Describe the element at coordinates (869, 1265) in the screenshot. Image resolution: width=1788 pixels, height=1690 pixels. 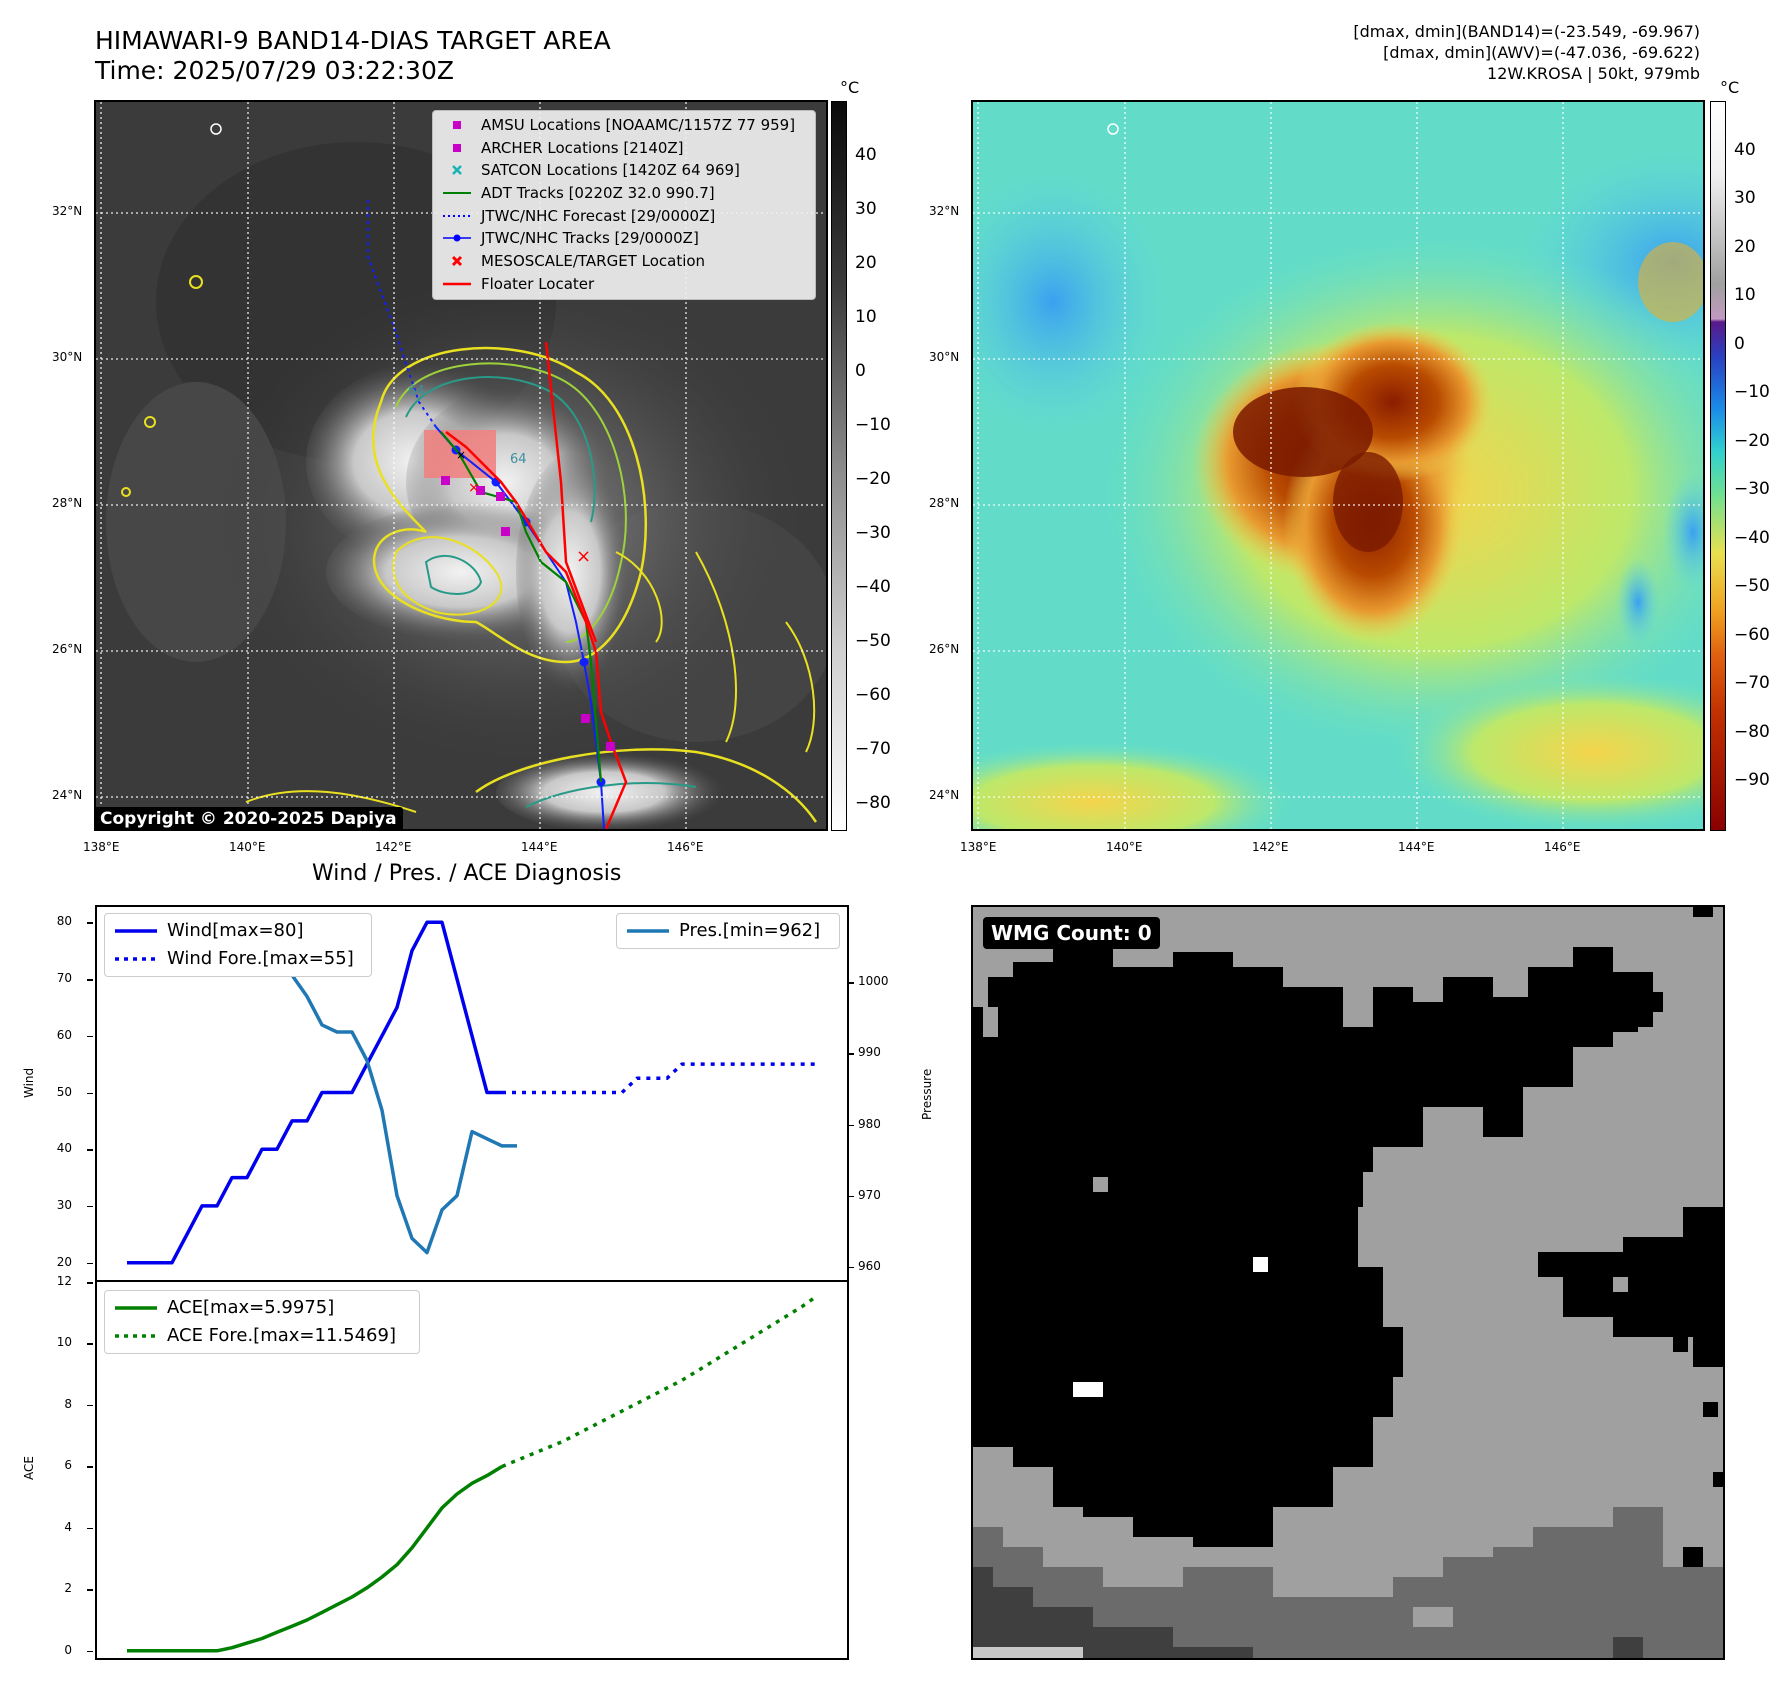
I see `y-tick-label: 960` at that location.